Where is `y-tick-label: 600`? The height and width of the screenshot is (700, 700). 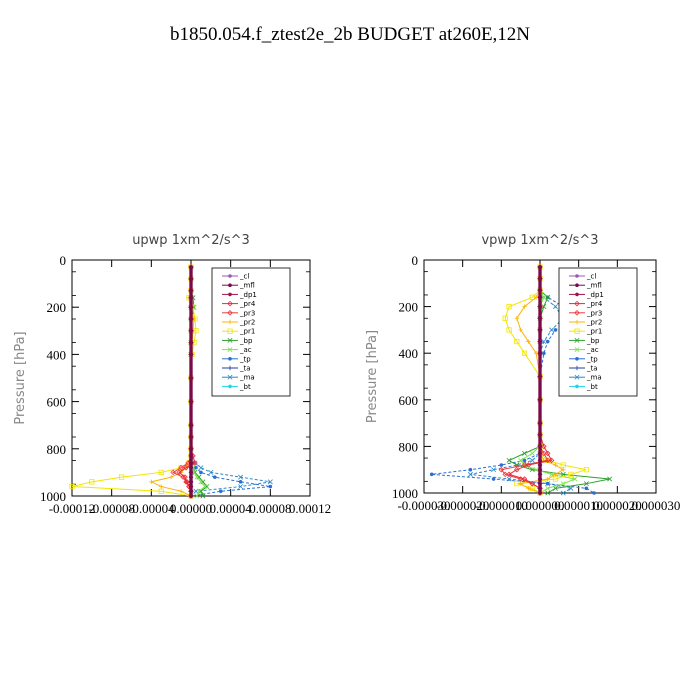
y-tick-label: 600 is located at coordinates (409, 400).